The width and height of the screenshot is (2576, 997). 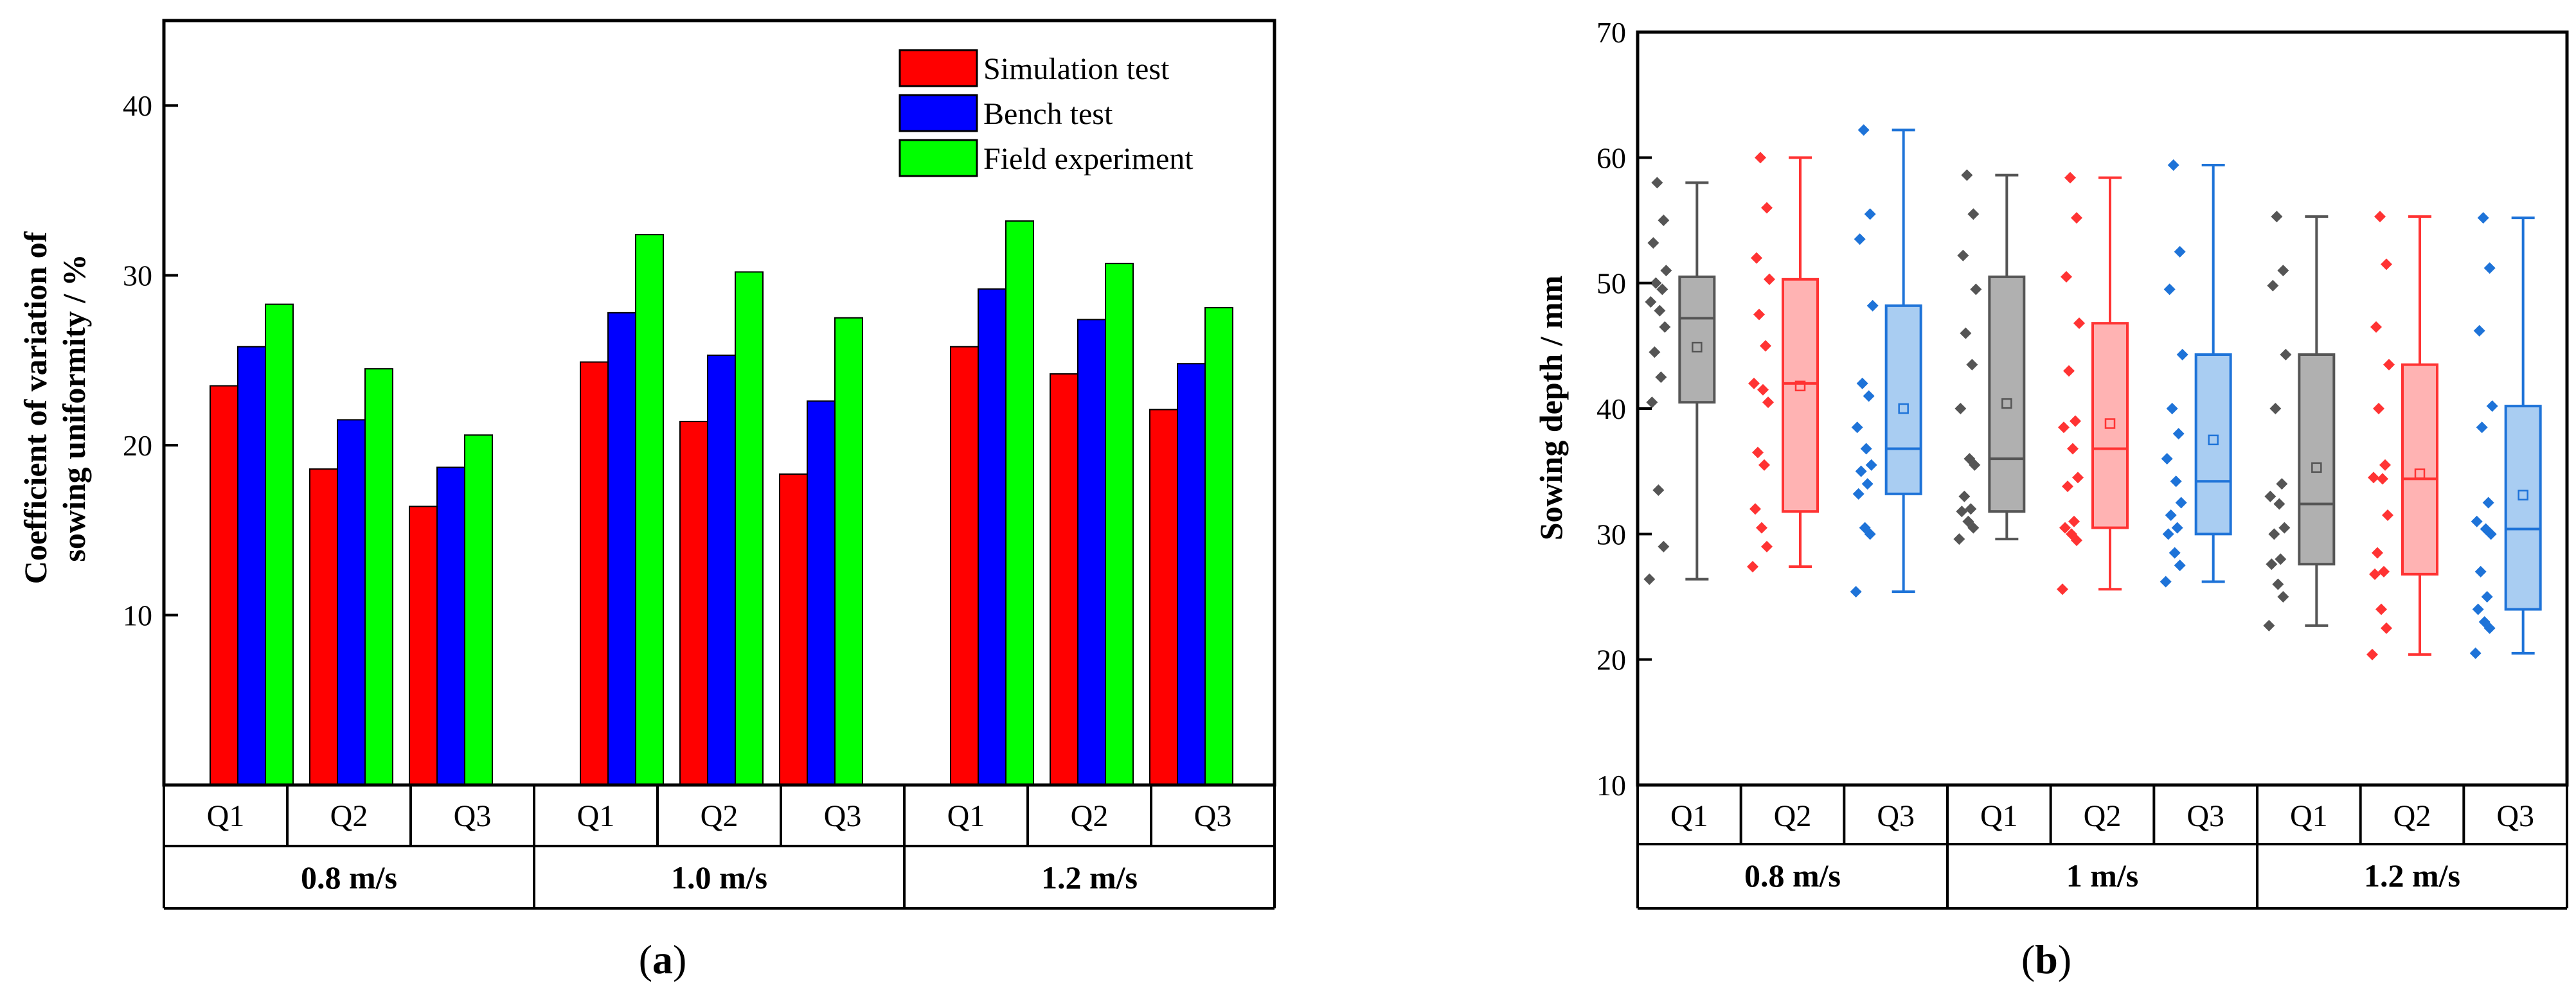 What do you see at coordinates (1088, 159) in the screenshot?
I see `legend-label: Field experiment` at bounding box center [1088, 159].